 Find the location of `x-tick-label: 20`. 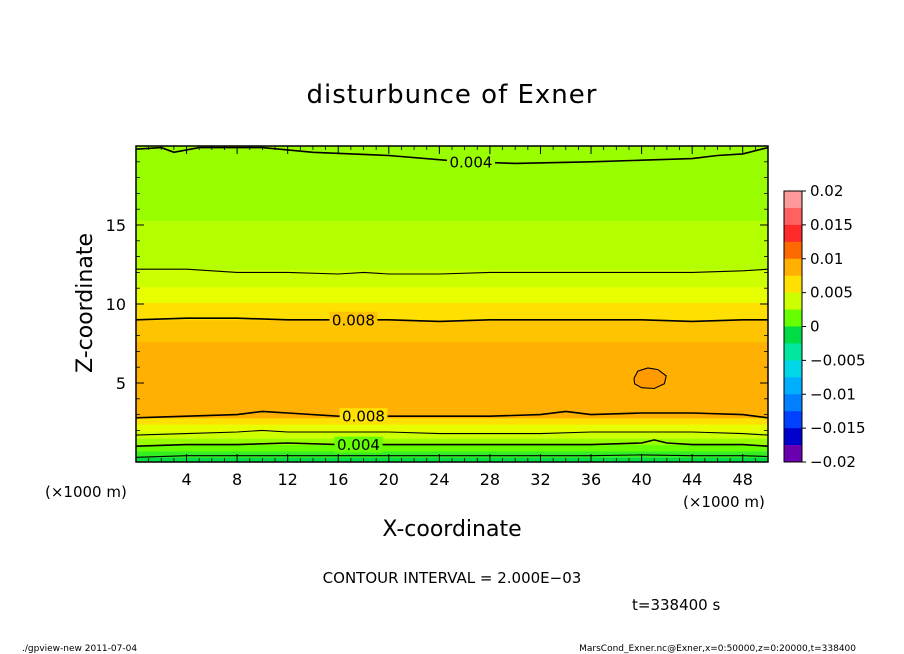

x-tick-label: 20 is located at coordinates (389, 479).